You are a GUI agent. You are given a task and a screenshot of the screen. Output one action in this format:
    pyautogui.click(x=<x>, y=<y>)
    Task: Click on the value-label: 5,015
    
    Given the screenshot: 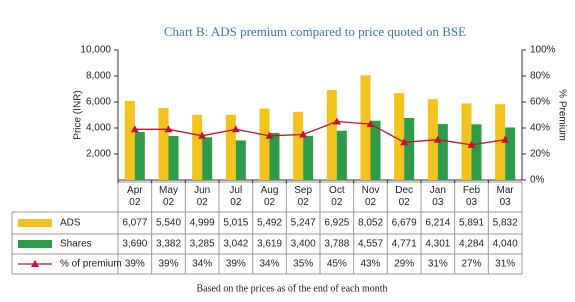 What is the action you would take?
    pyautogui.click(x=235, y=223)
    